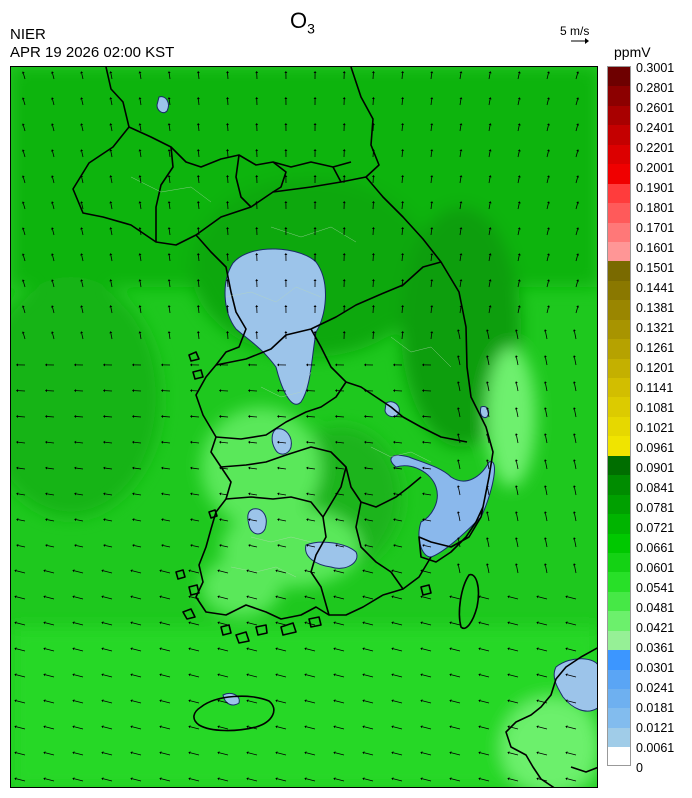 The image size is (692, 798). I want to click on legend-label: 0.0241, so click(655, 688).